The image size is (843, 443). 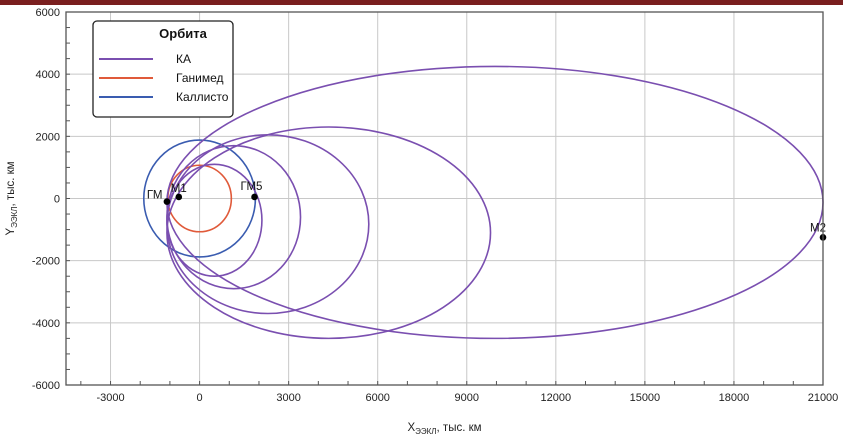 What do you see at coordinates (46, 386) in the screenshot?
I see `y-tick-label-0: -6000` at bounding box center [46, 386].